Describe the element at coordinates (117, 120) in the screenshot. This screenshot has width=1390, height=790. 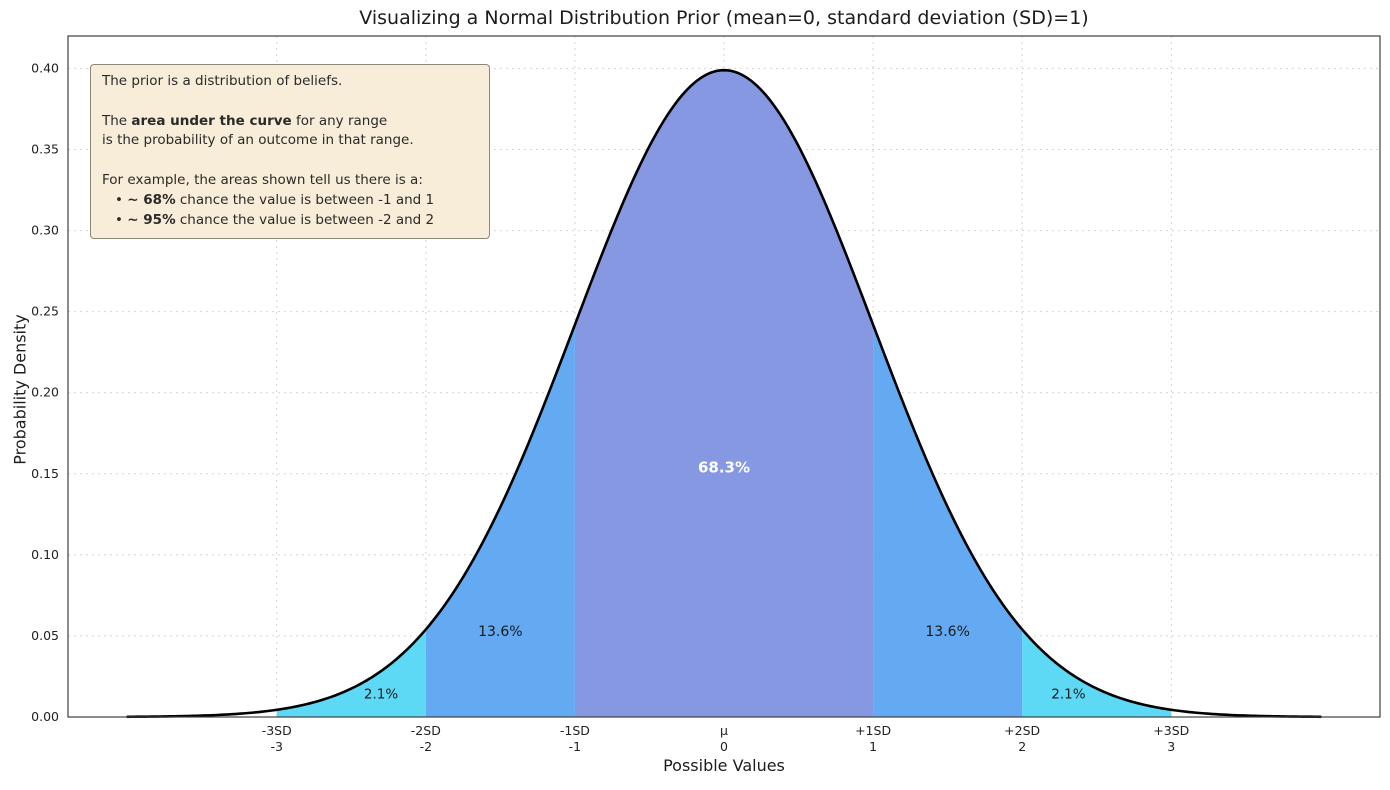
I see `annotation-text: The` at that location.